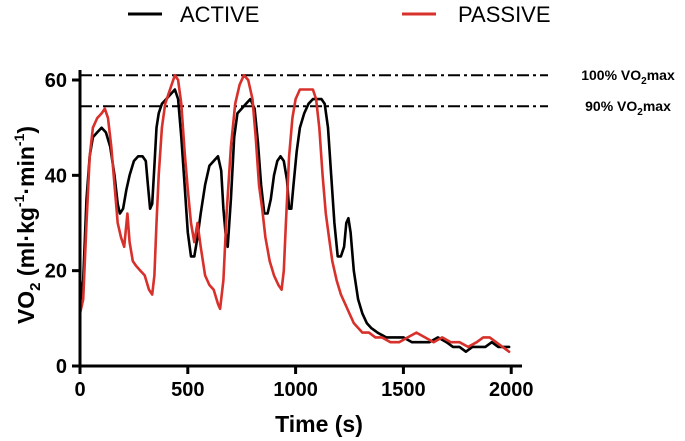 This screenshot has height=441, width=685. What do you see at coordinates (319, 424) in the screenshot?
I see `x-axis-title: Time (s)` at bounding box center [319, 424].